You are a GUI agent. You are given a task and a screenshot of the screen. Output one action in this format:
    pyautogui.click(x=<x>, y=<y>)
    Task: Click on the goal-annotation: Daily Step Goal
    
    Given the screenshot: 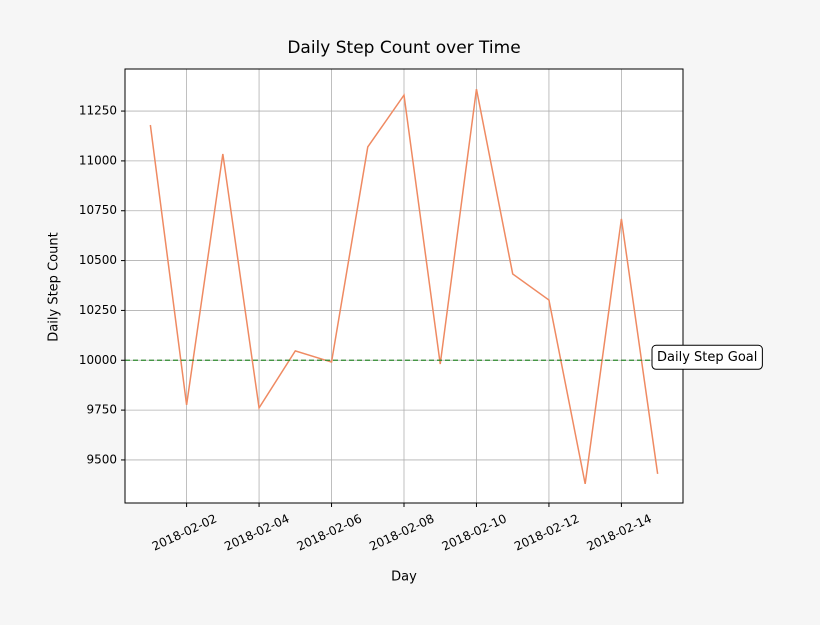 What is the action you would take?
    pyautogui.click(x=707, y=357)
    